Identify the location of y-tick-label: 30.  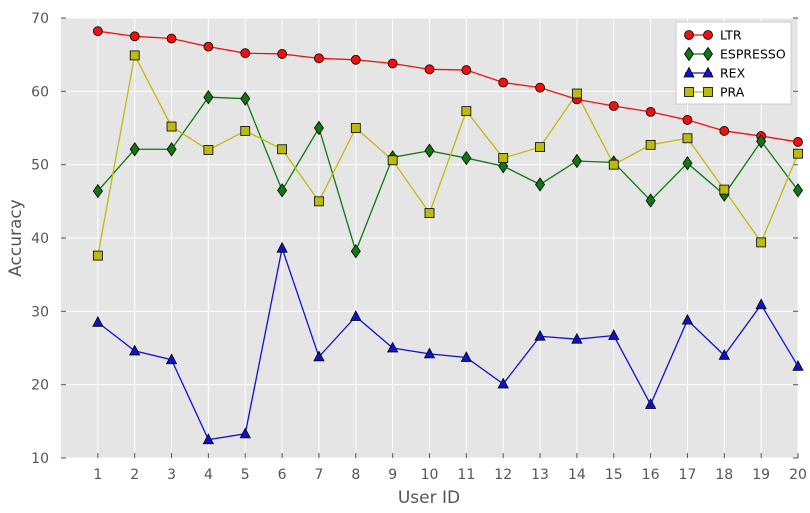
(40, 312).